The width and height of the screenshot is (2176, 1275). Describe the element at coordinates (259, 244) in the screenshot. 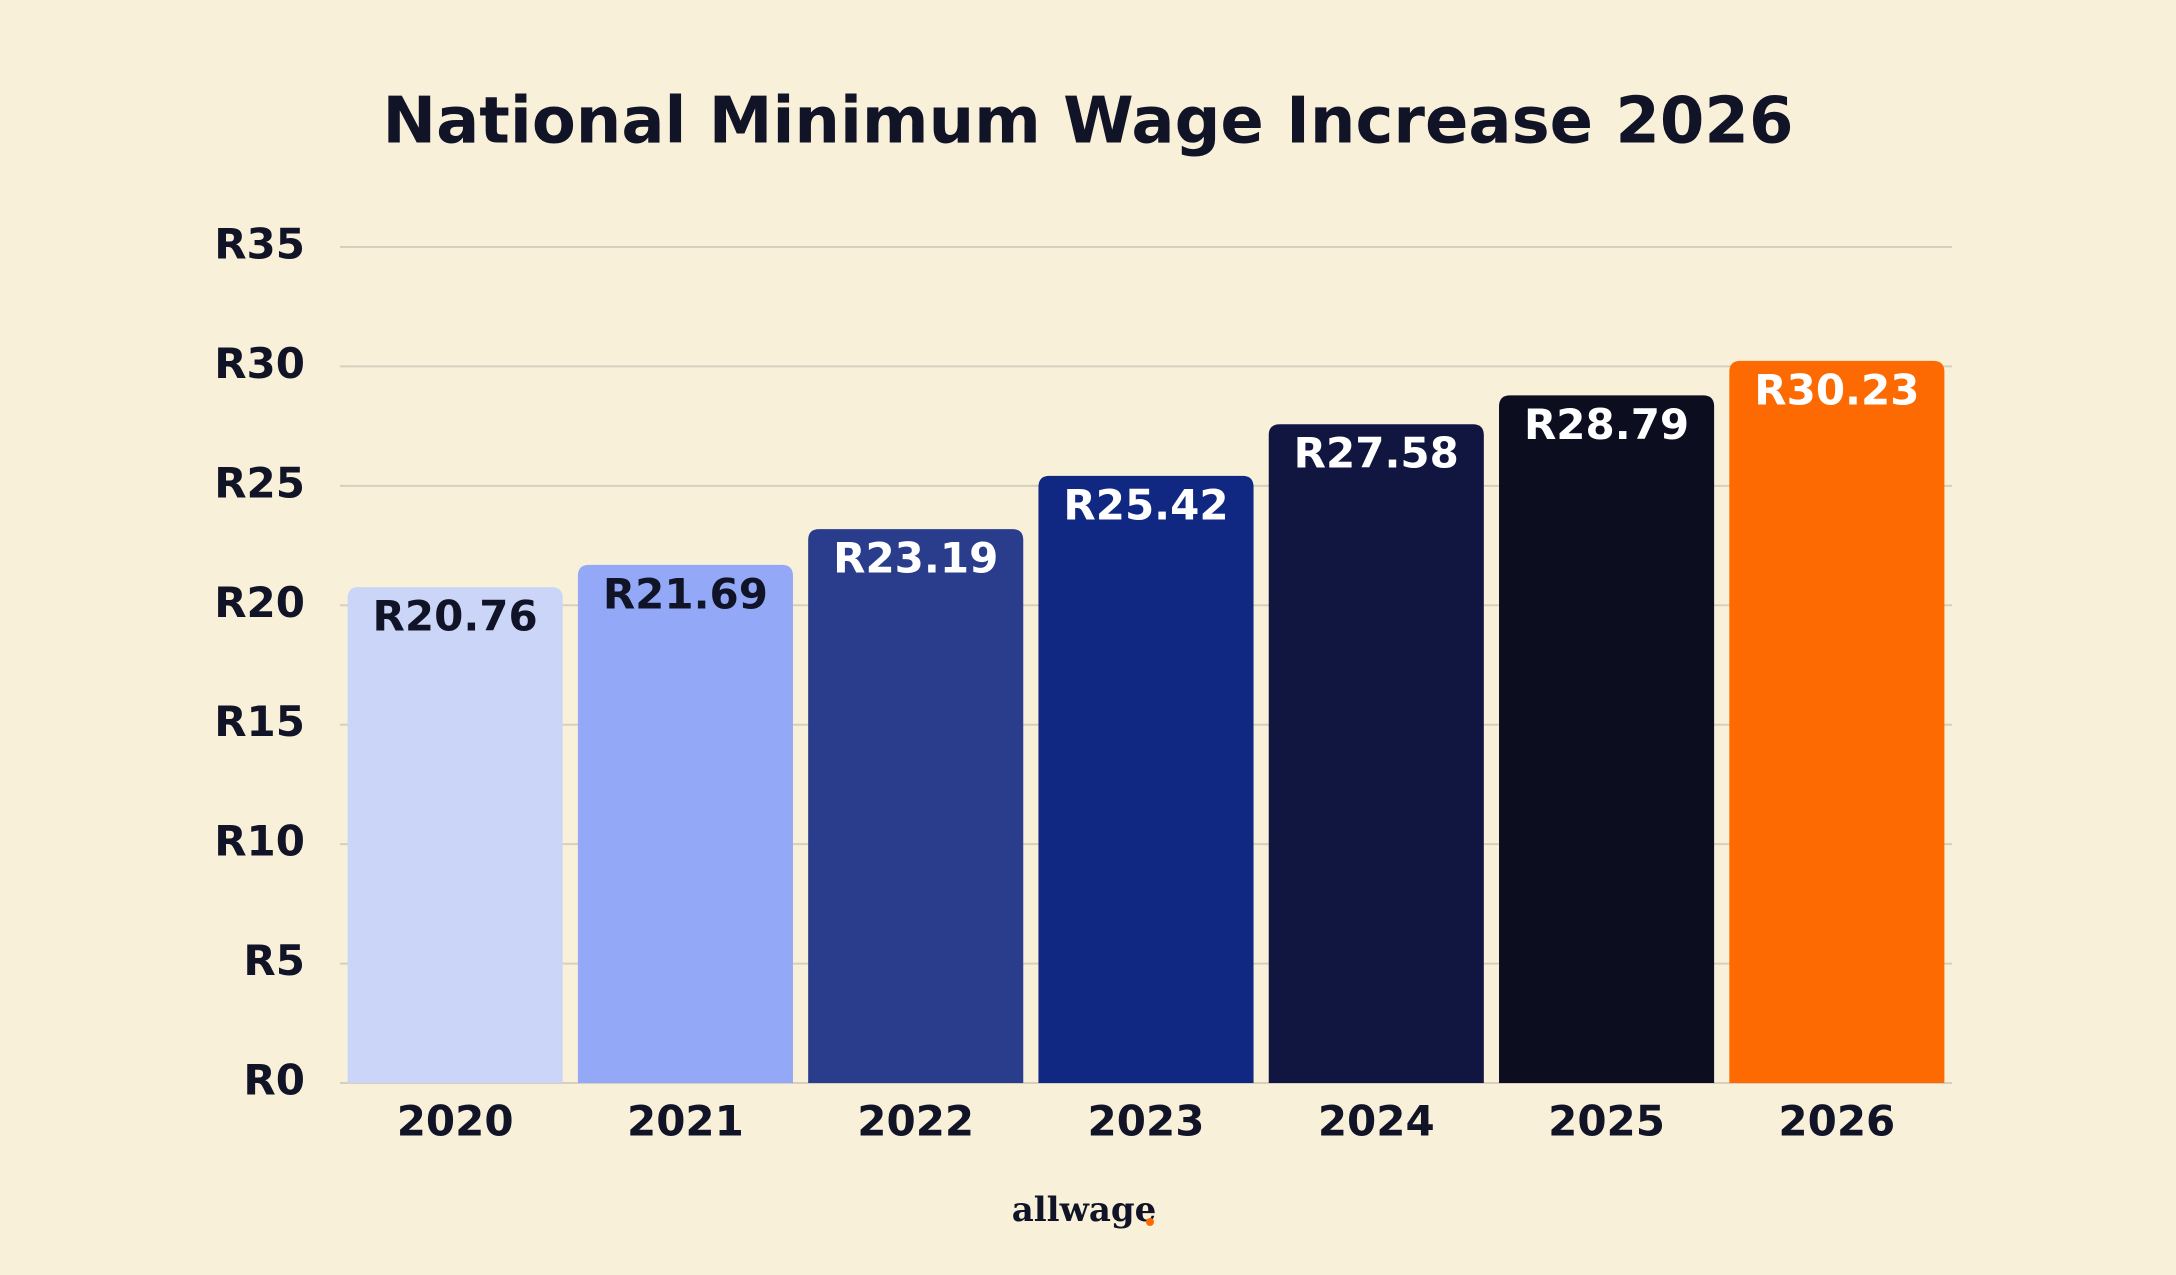

I see `y-tick-label: R35` at that location.